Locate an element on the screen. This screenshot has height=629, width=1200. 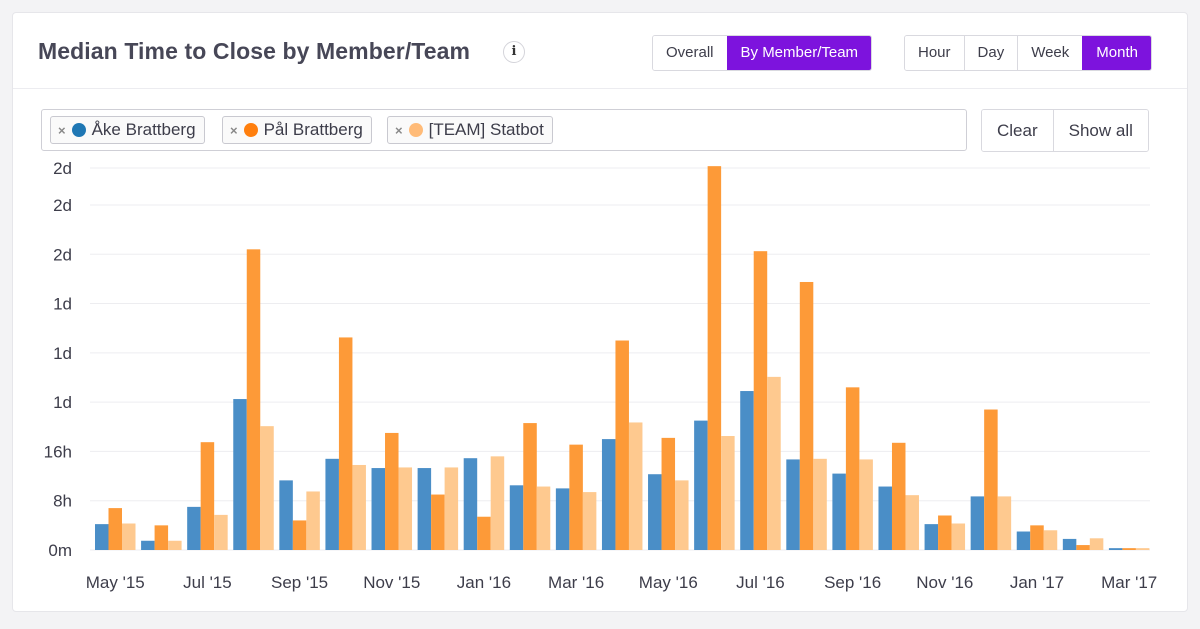
x-tick-label: Jul '16 is located at coordinates (760, 582).